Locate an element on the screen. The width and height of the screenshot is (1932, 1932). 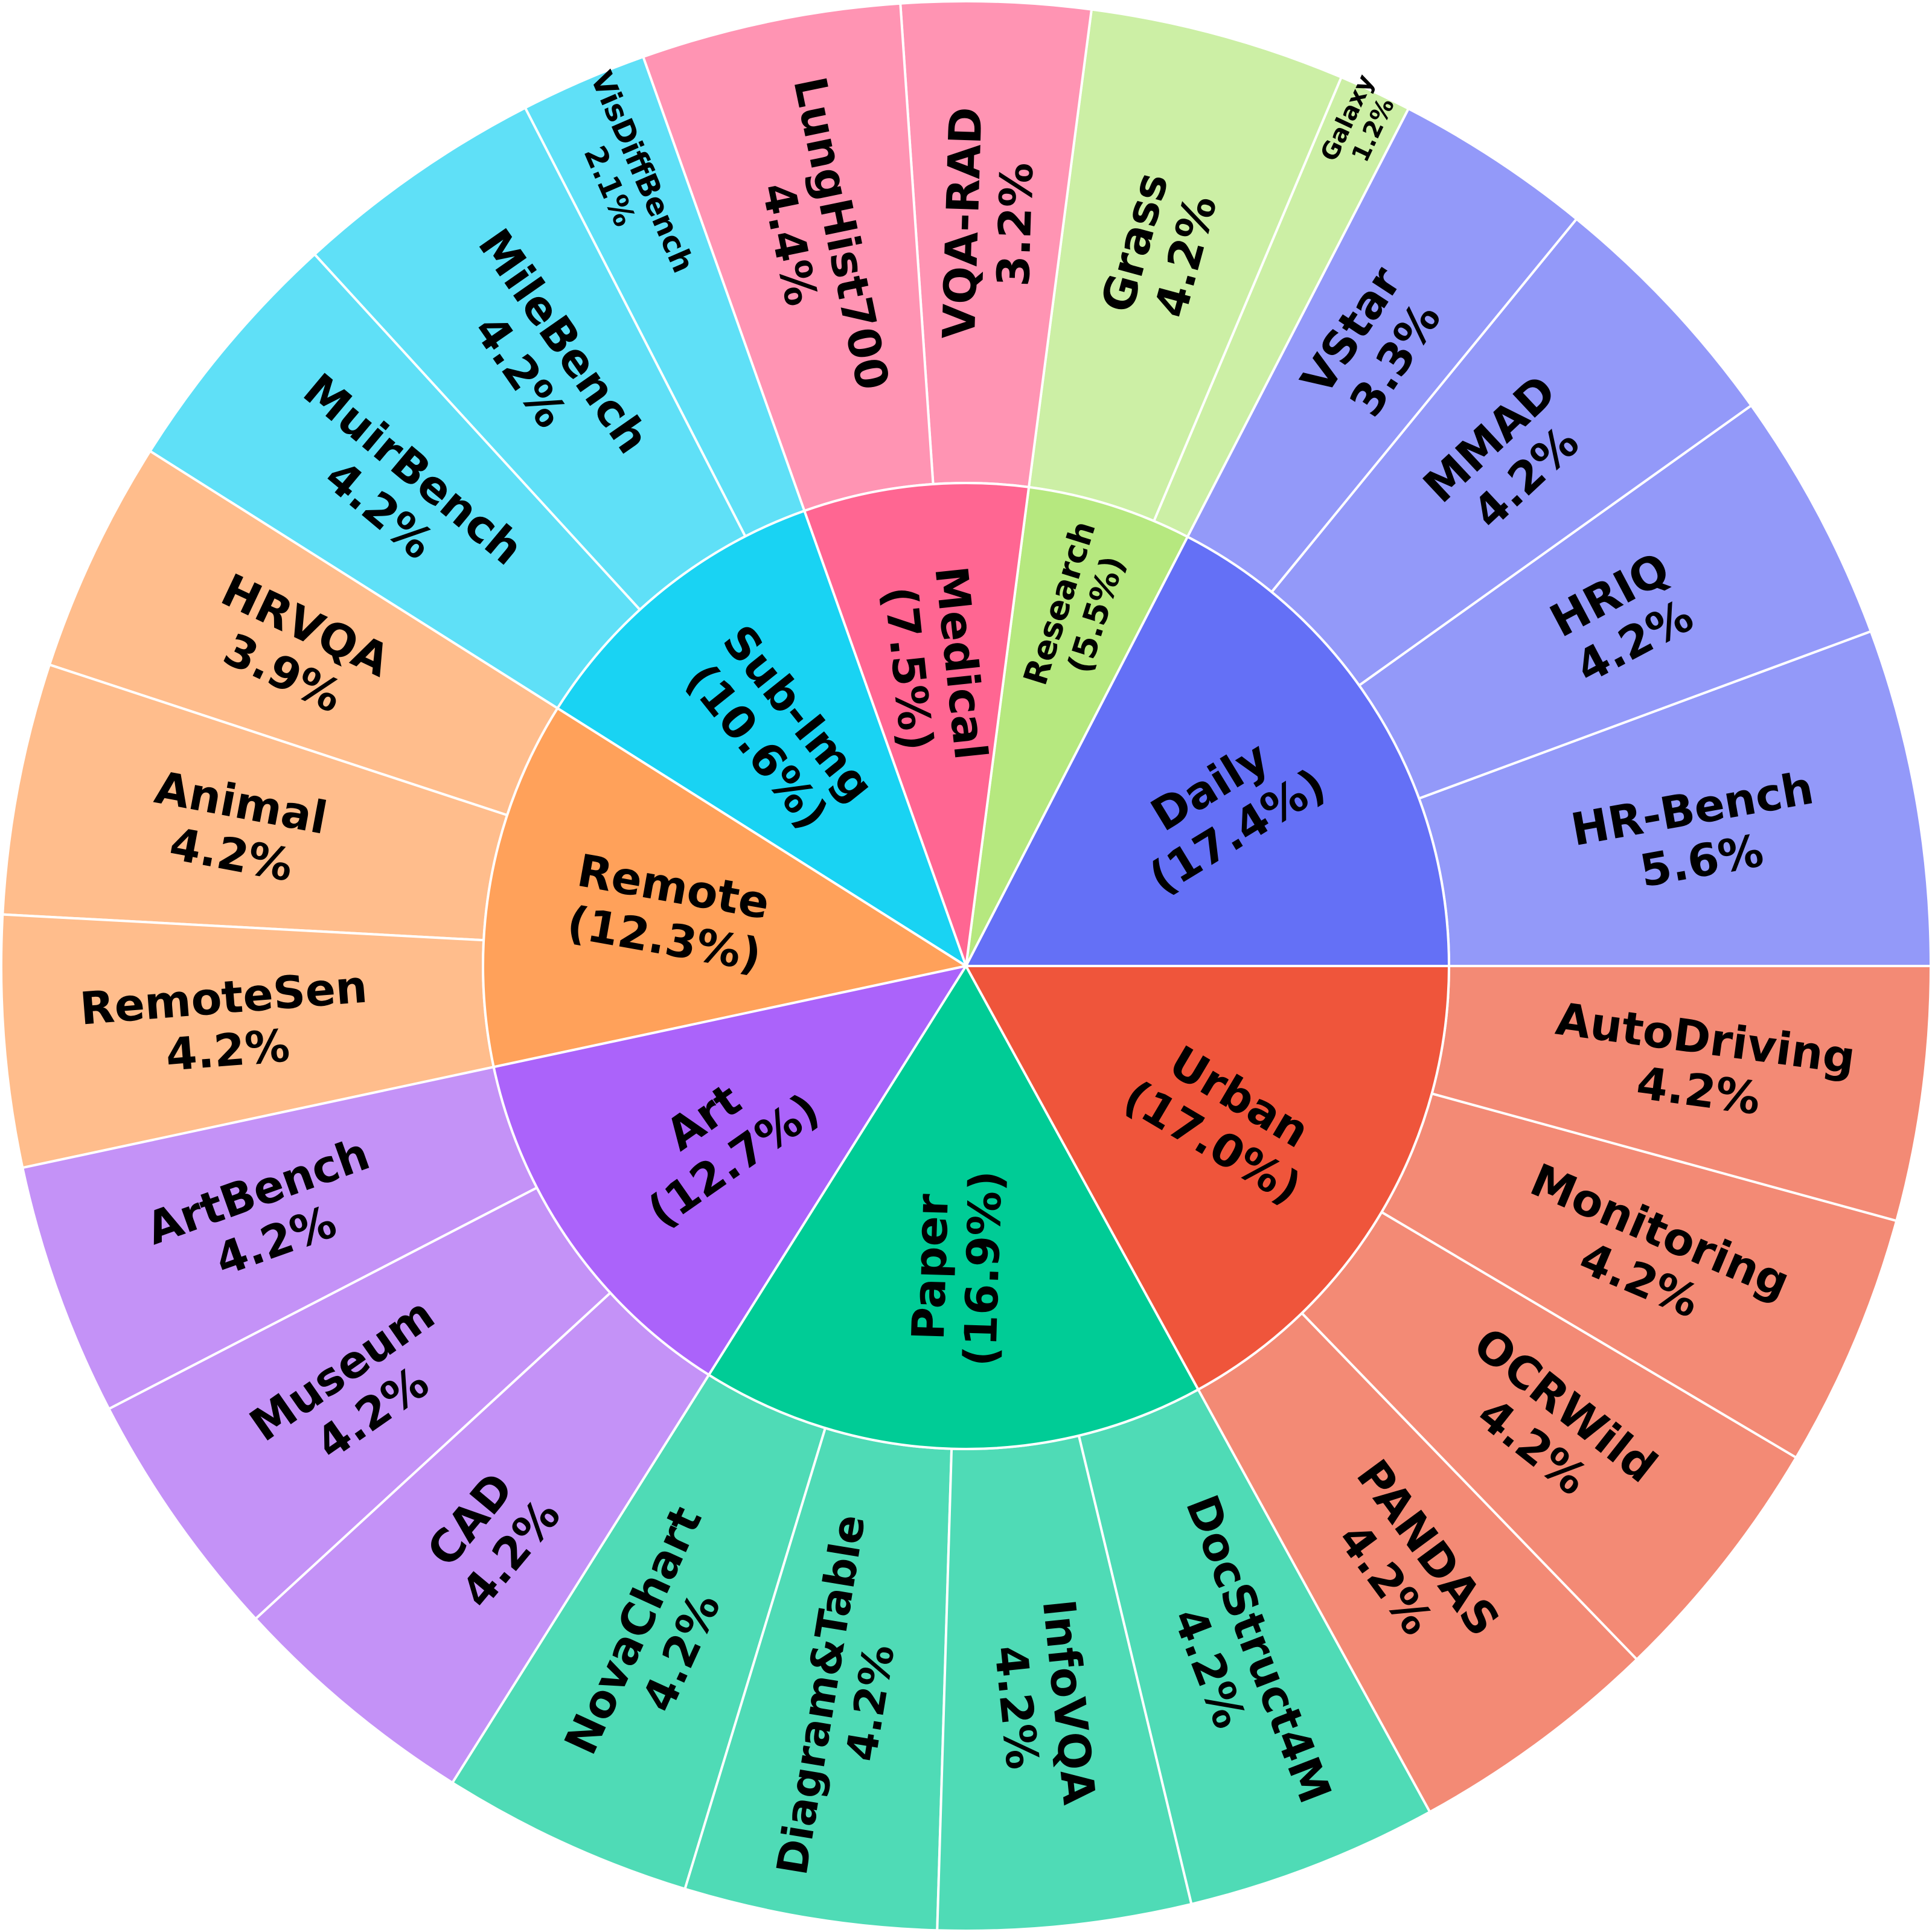
inner-sector-medical is located at coordinates (917, 724).